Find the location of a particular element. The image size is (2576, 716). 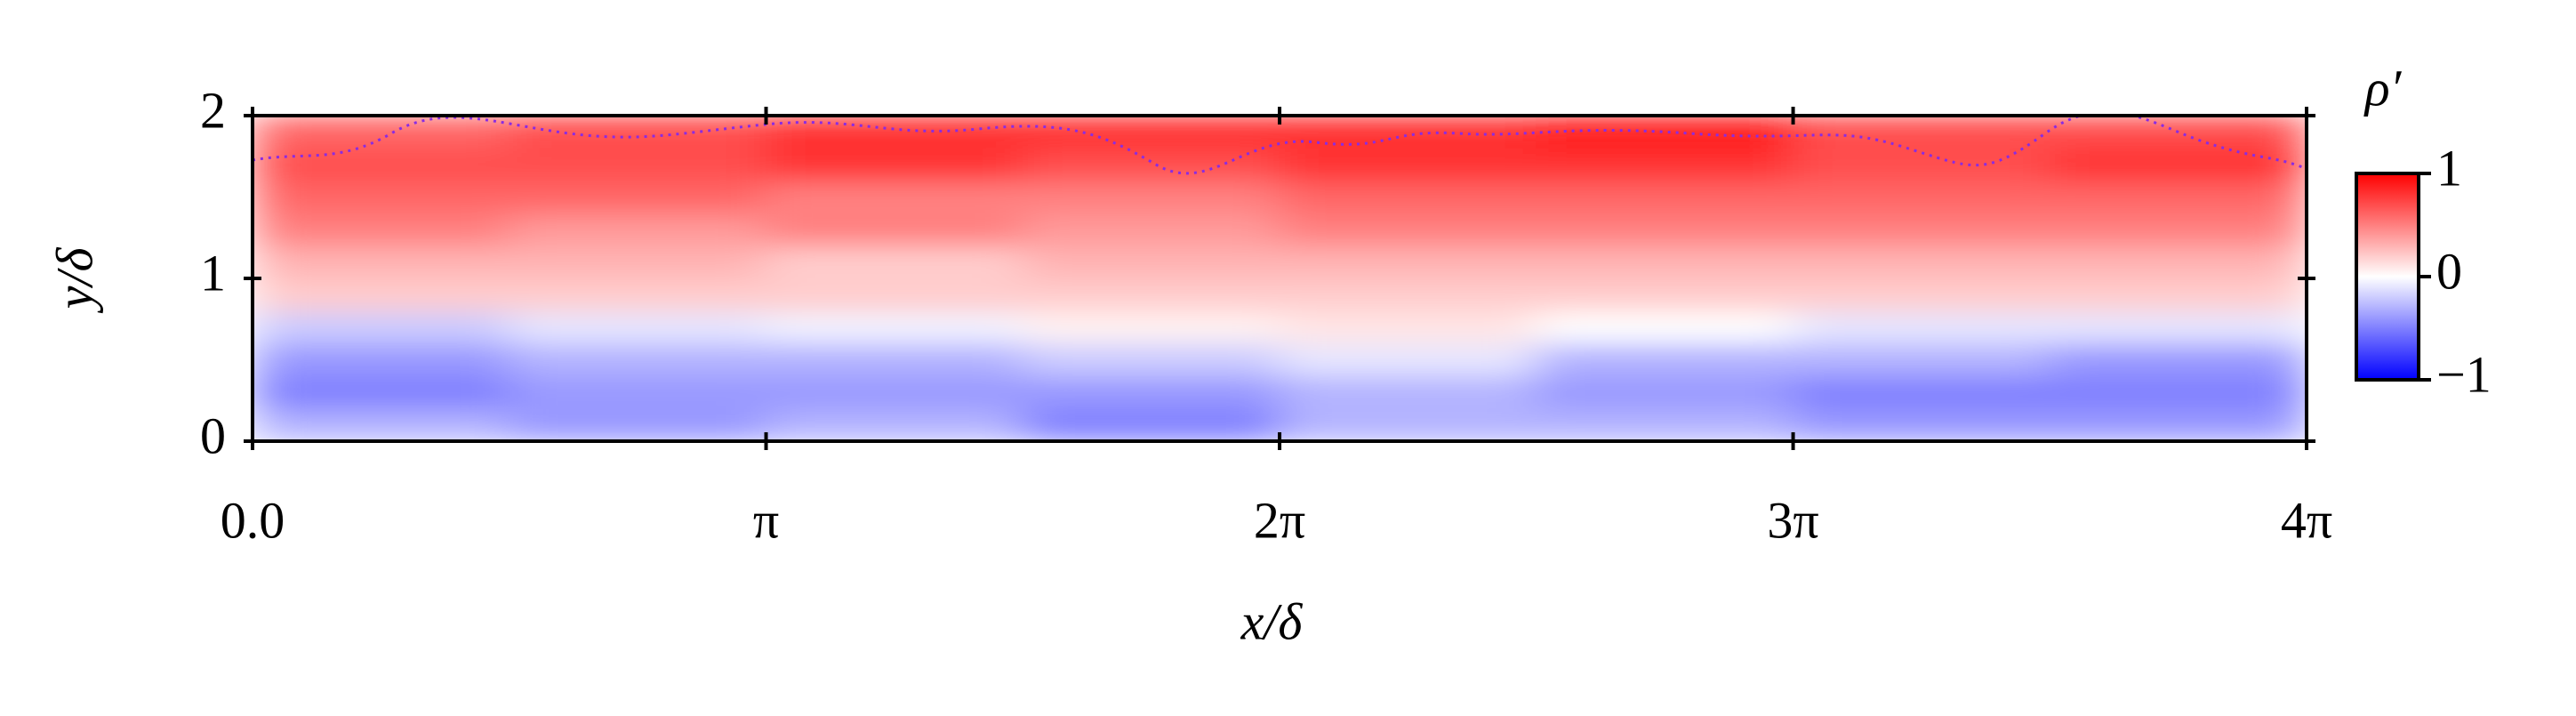

colorbar-tick-label: 0 is located at coordinates (2449, 271).